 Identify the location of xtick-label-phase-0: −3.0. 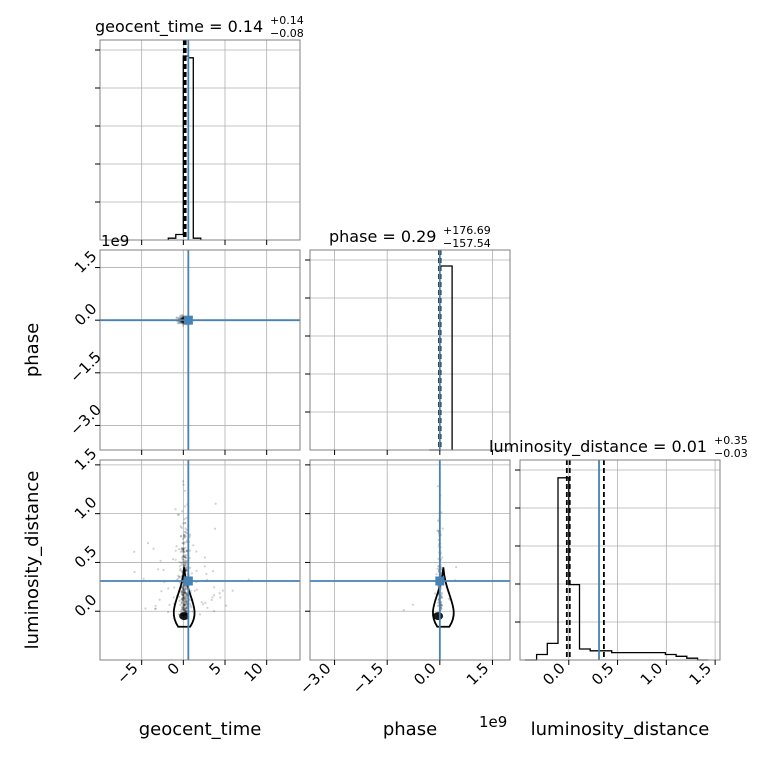
(315, 678).